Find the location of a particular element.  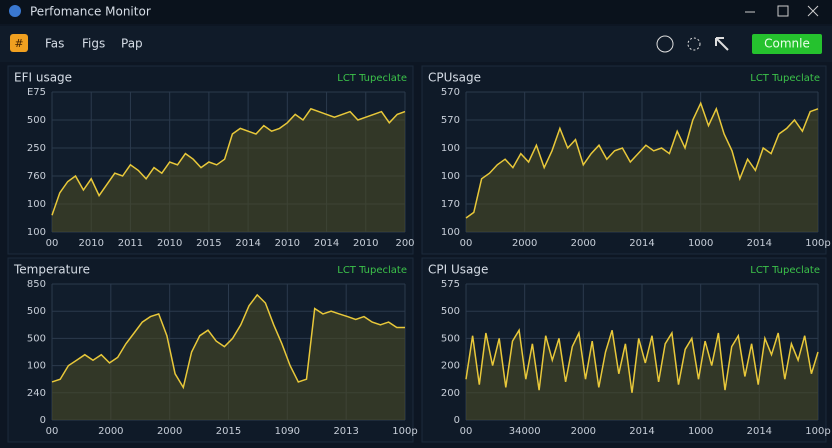

button is located at coordinates (787, 44).